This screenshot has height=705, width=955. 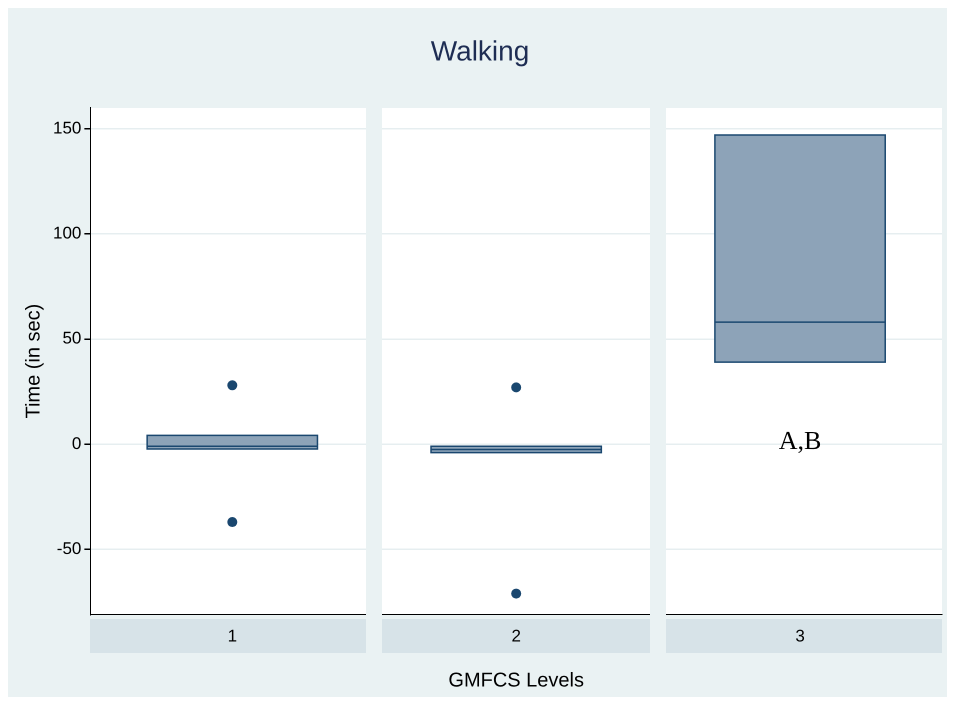 I want to click on y-tick-label: 0, so click(x=77, y=443).